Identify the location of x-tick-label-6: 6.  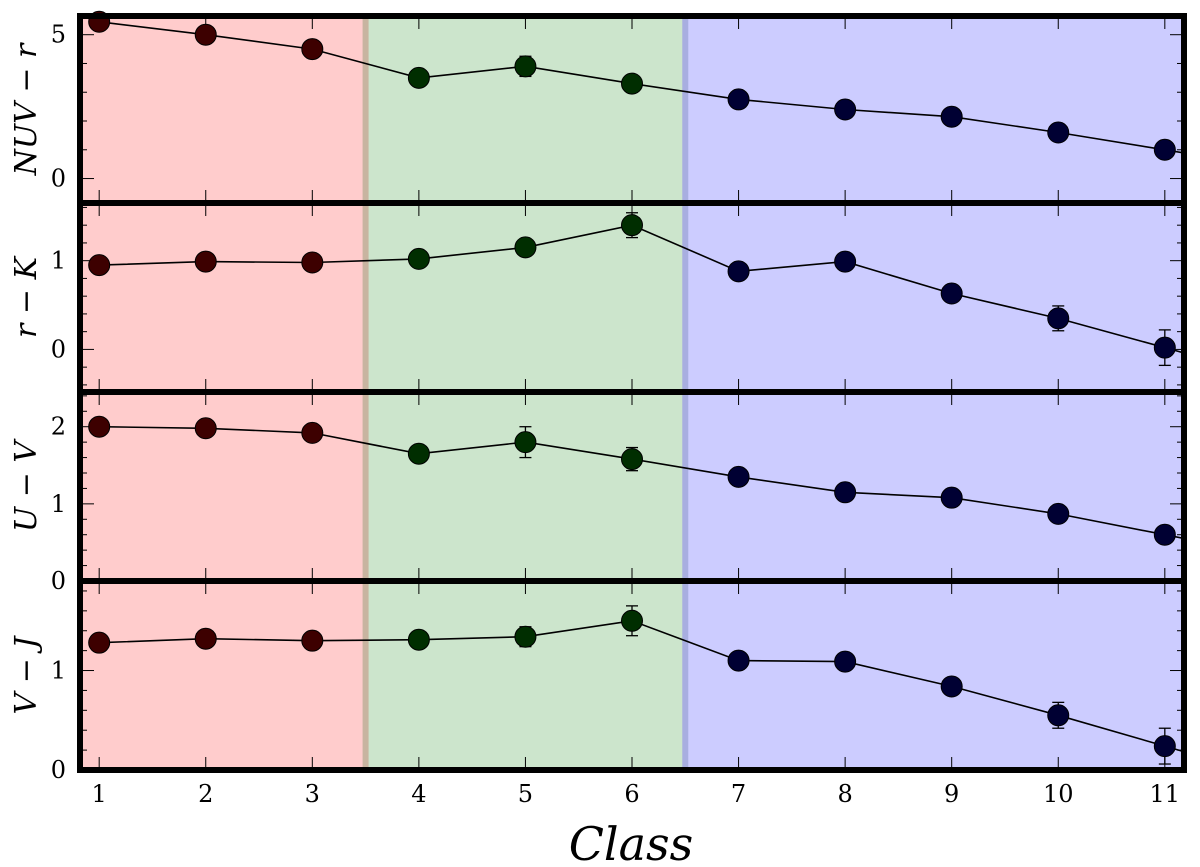
(631, 794).